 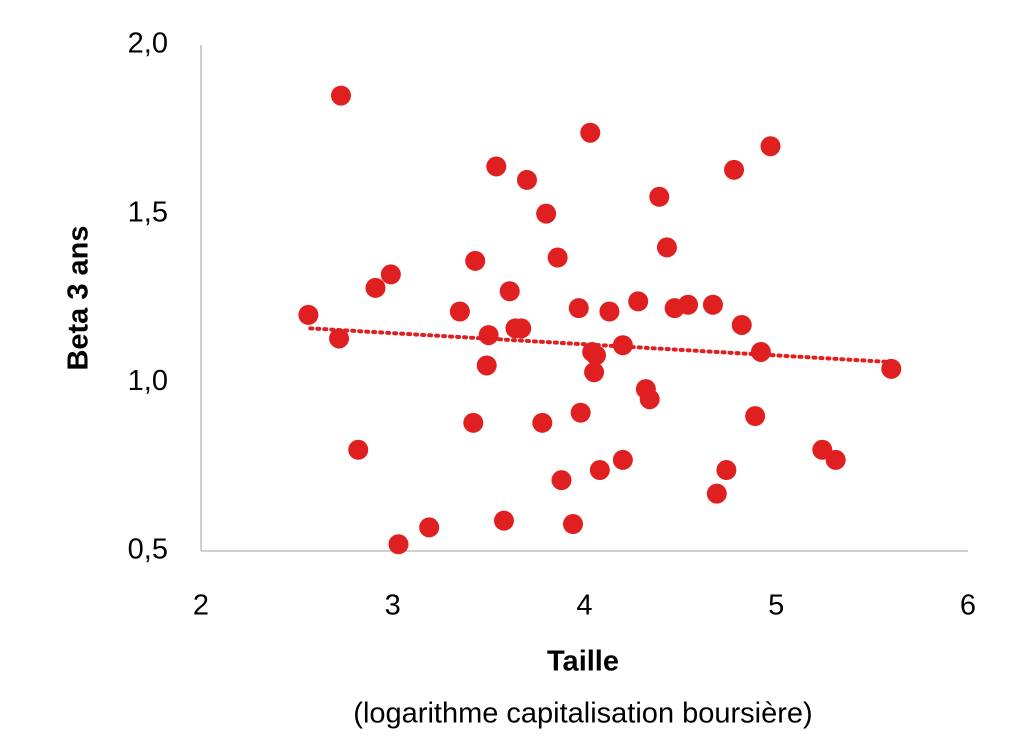 I want to click on y-axis-title: Beta 3 ans, so click(x=79, y=297).